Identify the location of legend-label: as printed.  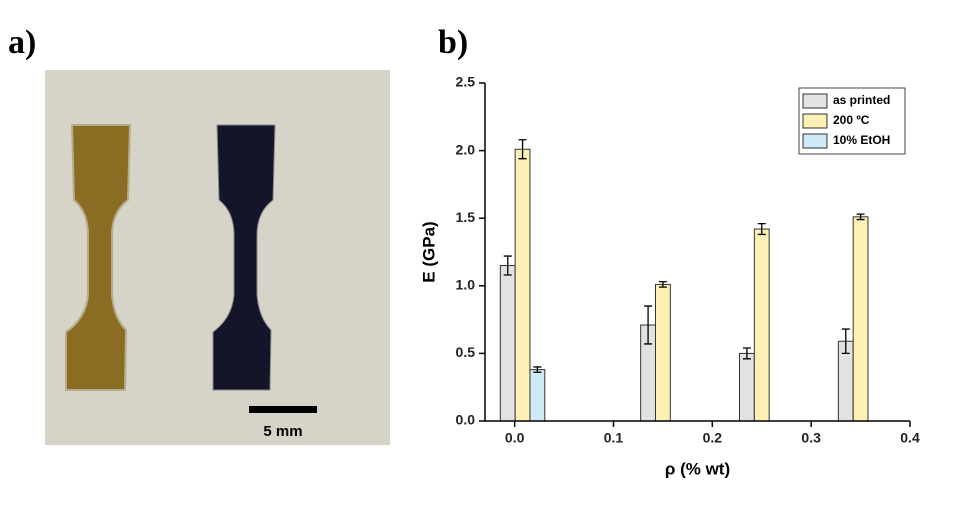
(861, 100).